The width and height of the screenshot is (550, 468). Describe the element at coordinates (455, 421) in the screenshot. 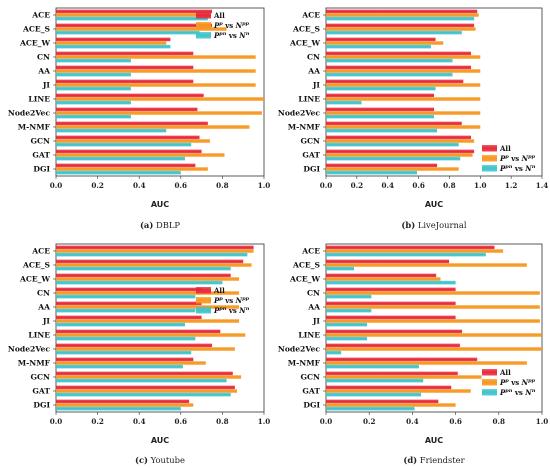

I see `x-tick-label: 0.6` at that location.